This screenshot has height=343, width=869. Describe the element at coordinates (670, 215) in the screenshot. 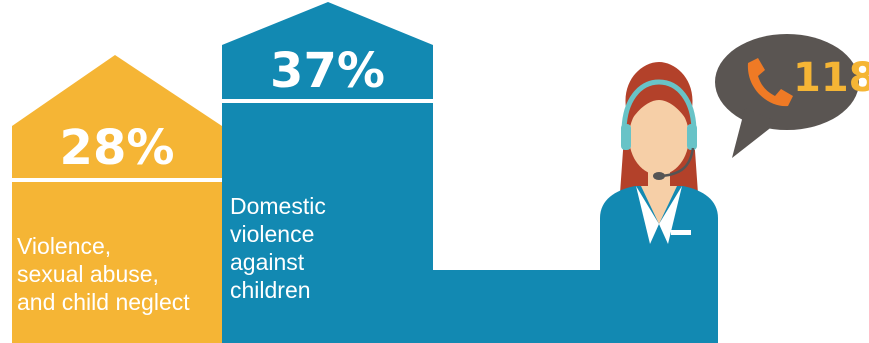

I see `collar-right-icon` at that location.